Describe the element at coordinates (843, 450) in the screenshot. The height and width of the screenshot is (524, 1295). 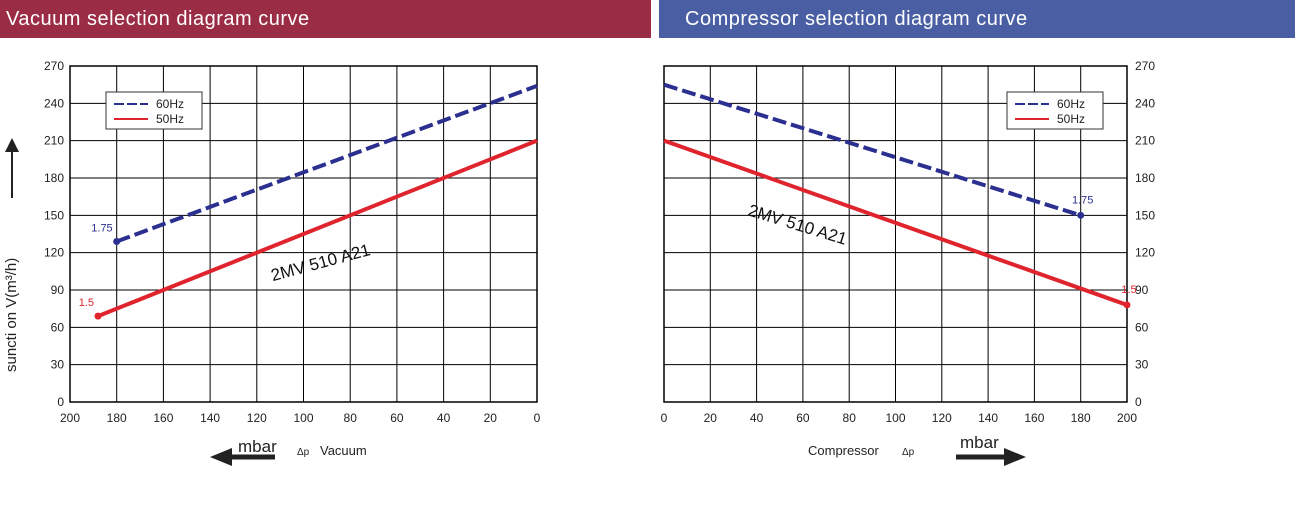
I see `x-axis-prefix-right: Compressor` at that location.